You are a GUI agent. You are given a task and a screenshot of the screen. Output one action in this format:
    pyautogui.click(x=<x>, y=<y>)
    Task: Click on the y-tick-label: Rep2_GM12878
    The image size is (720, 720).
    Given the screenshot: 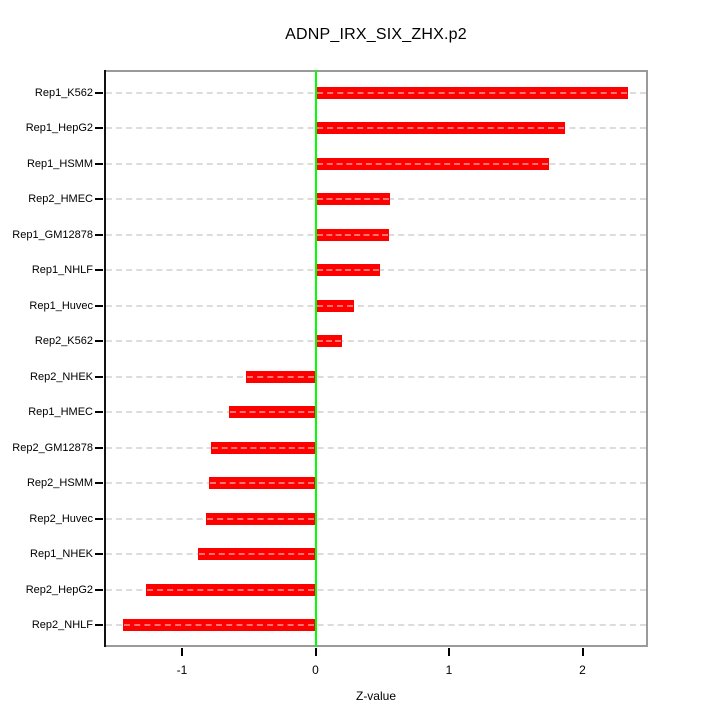 What is the action you would take?
    pyautogui.click(x=52, y=447)
    